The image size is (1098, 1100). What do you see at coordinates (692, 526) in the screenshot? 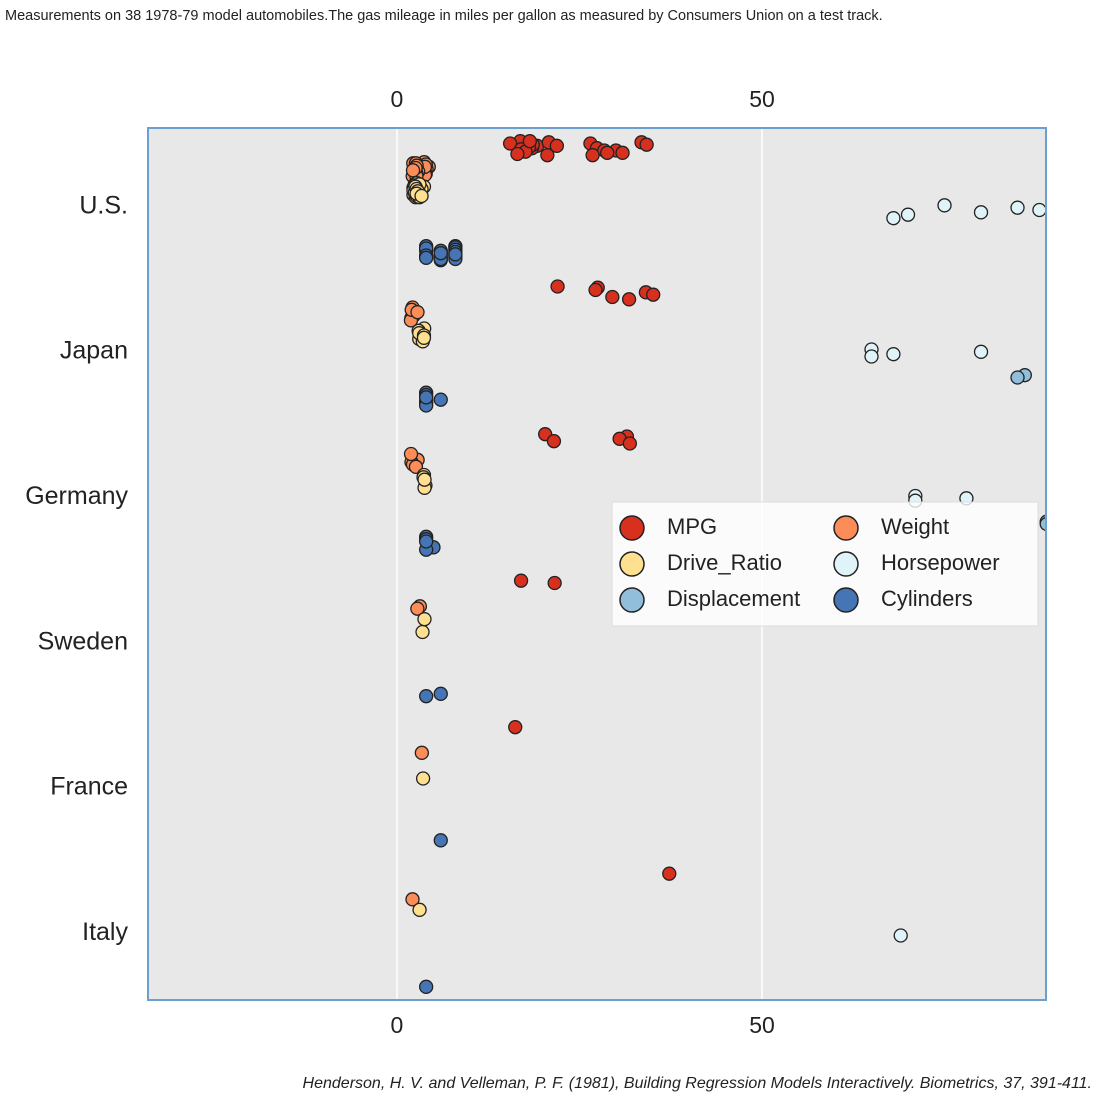
I see `legend-label: MPG` at bounding box center [692, 526].